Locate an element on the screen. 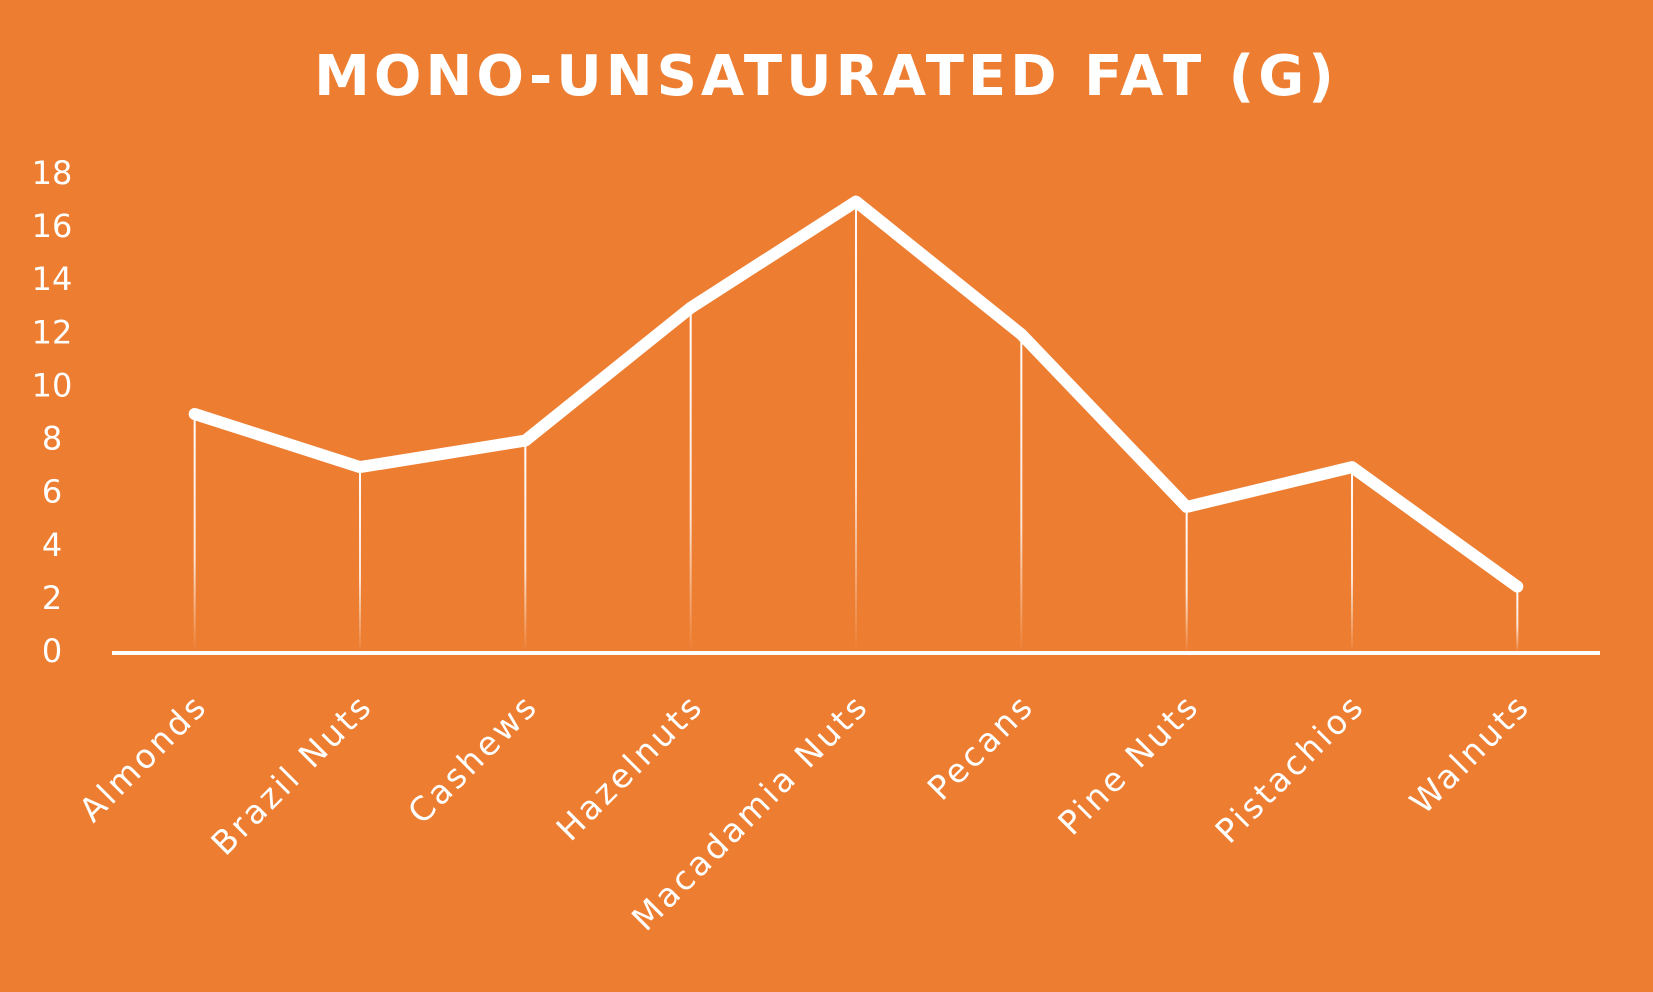  y-tick-label: 16 is located at coordinates (52, 226).